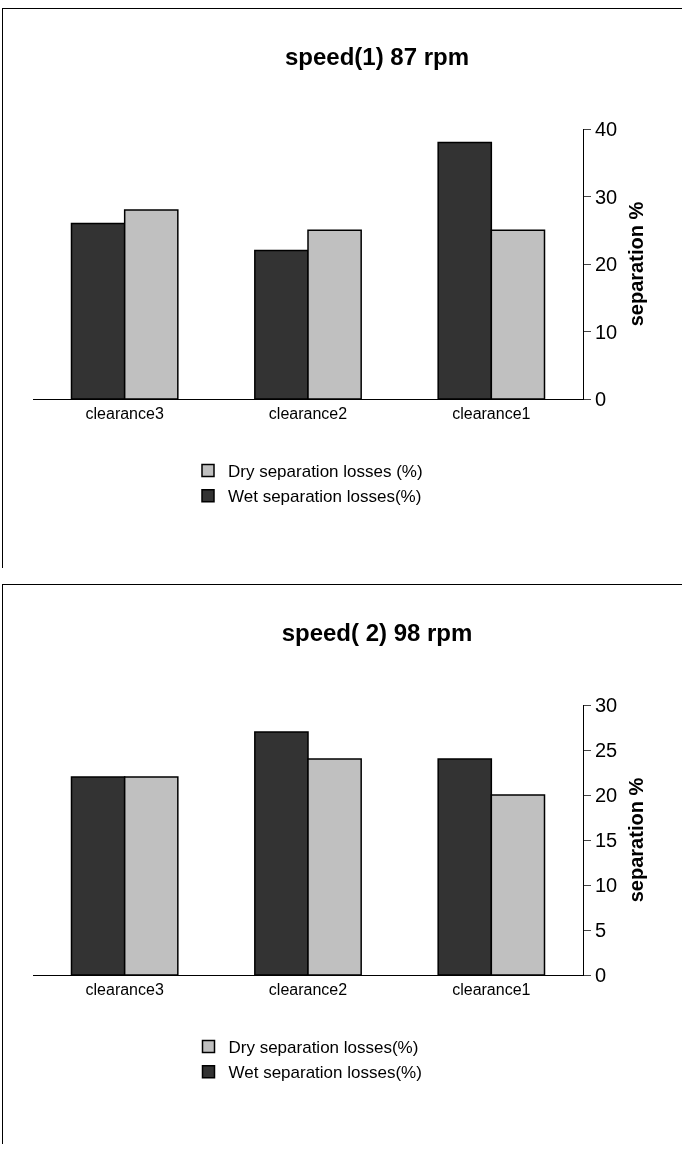 This screenshot has height=1159, width=686. Describe the element at coordinates (323, 1048) in the screenshot. I see `legend-label: Dry separation losses(%)` at that location.